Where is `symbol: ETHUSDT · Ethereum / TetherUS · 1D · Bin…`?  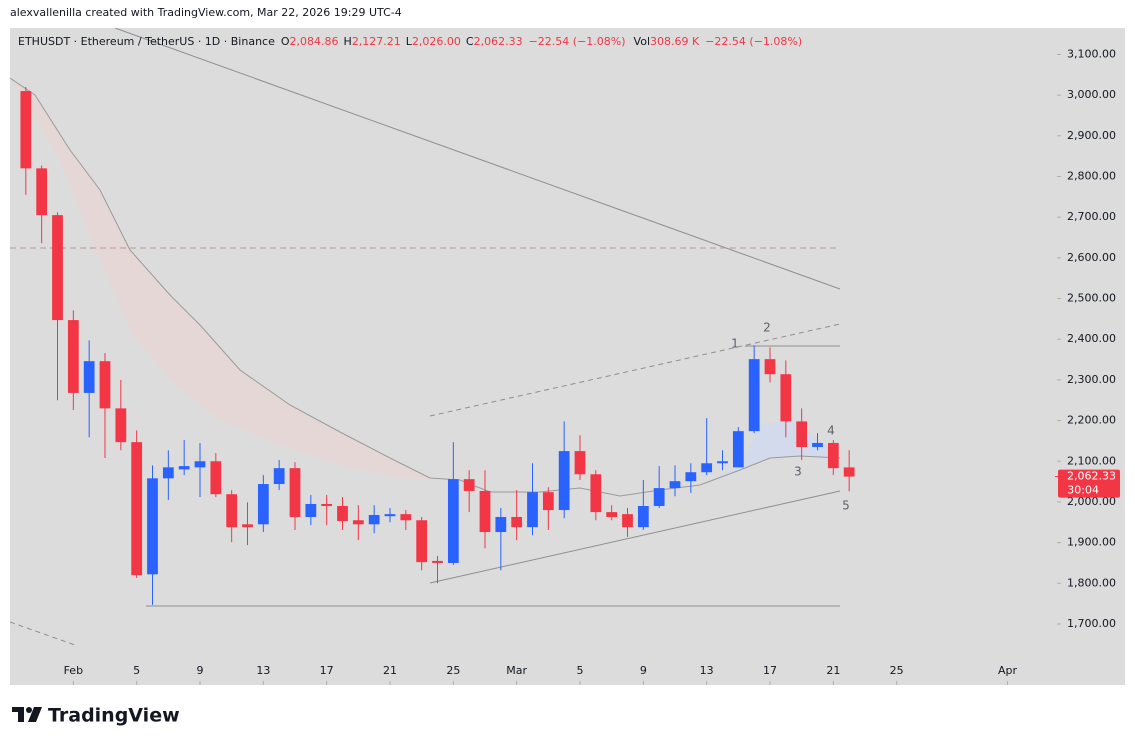 symbol: ETHUSDT · Ethereum / TetherUS · 1D · Bin… is located at coordinates (146, 41).